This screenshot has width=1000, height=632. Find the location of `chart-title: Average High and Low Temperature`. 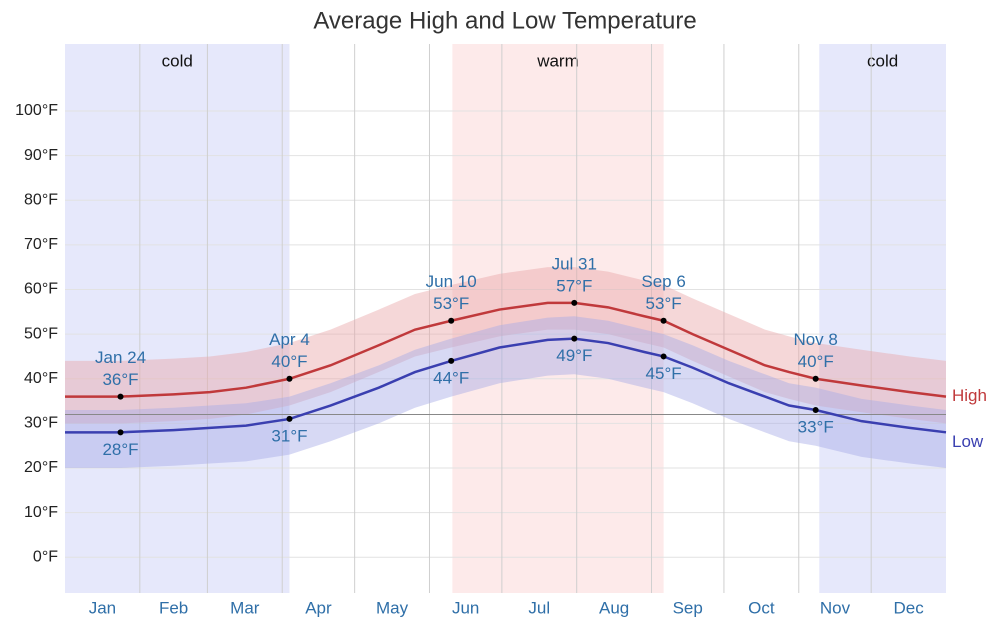

chart-title: Average High and Low Temperature is located at coordinates (504, 20).